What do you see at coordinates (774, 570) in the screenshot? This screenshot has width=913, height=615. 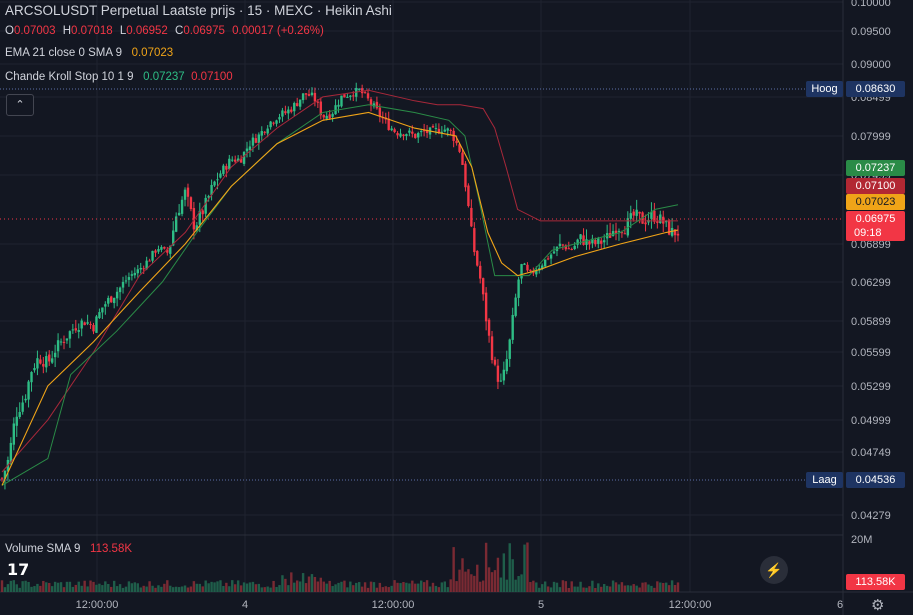 I see `lightning-icon: ⚡` at bounding box center [774, 570].